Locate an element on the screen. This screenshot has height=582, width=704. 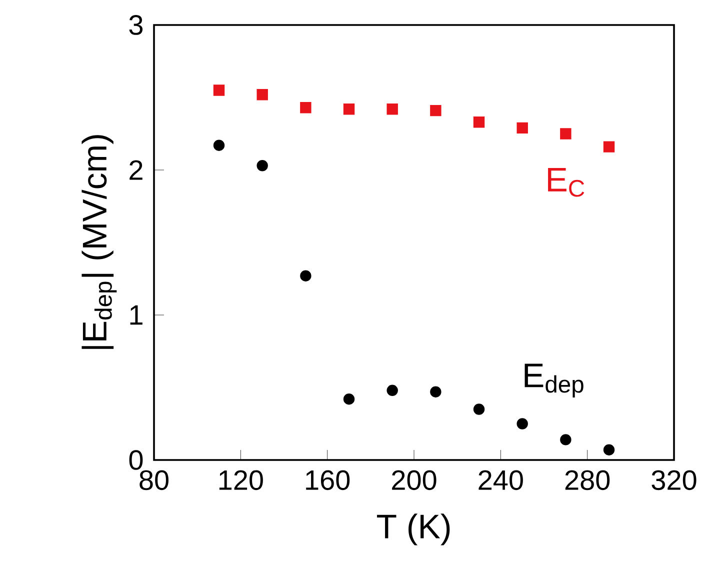
x-tick-label: 280 is located at coordinates (587, 480).